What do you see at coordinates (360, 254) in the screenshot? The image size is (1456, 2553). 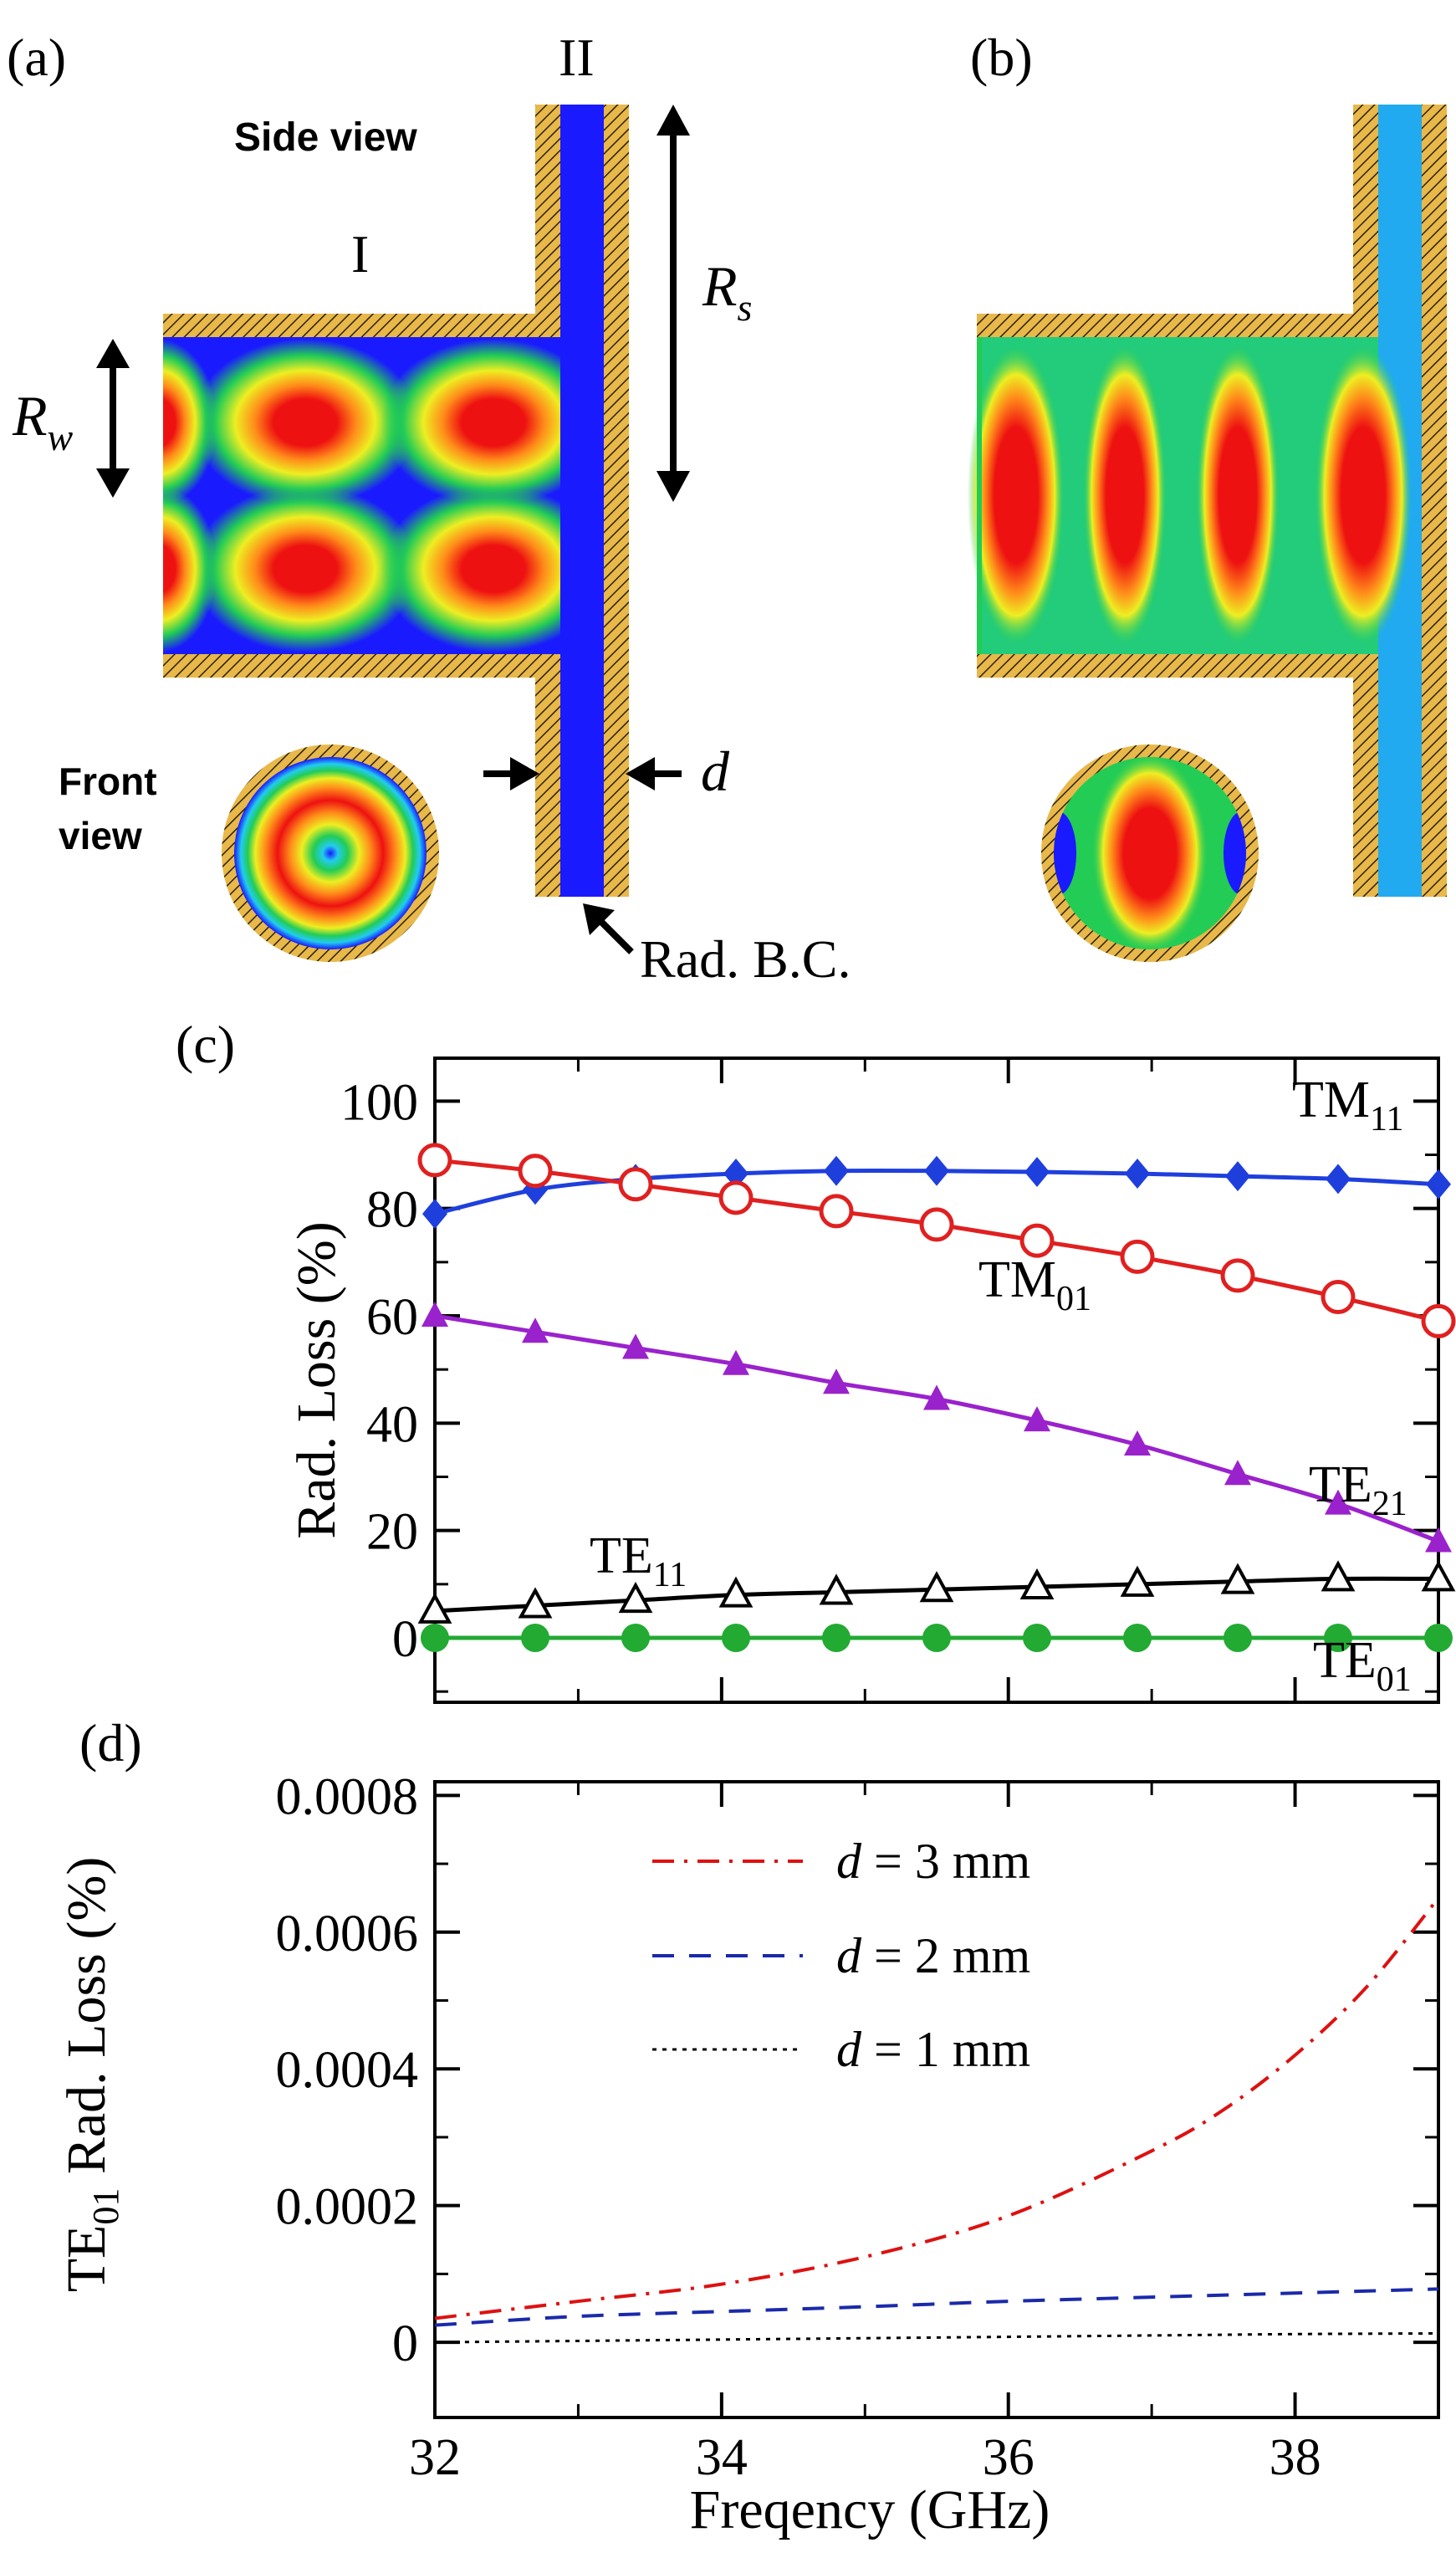 I see `region-I-label: I` at bounding box center [360, 254].